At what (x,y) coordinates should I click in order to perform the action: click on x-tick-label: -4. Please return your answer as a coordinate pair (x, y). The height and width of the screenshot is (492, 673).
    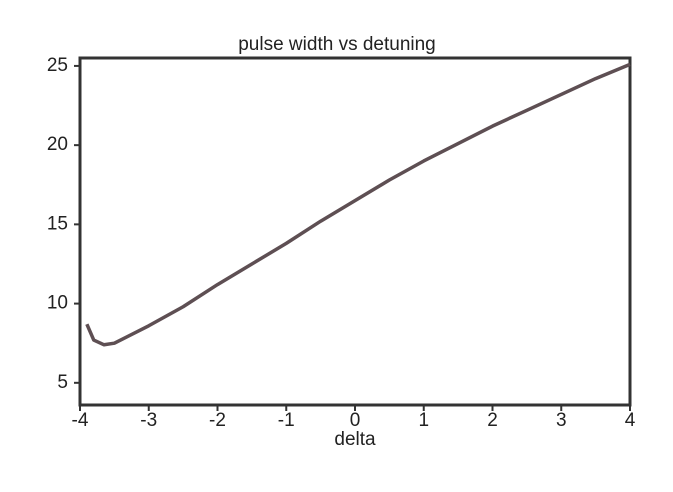
    Looking at the image, I should click on (80, 420).